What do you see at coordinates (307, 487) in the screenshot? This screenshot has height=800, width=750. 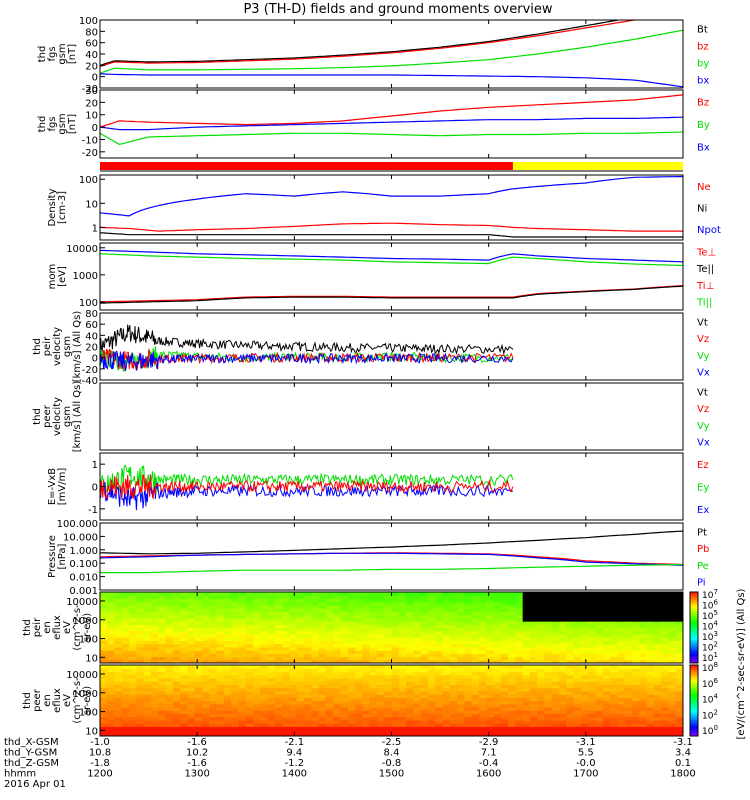 I see `series-line-red` at bounding box center [307, 487].